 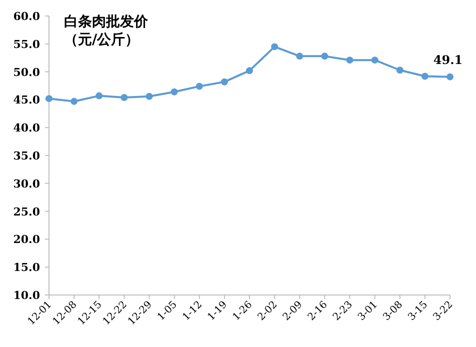 I want to click on y-tick-label: 45.0, so click(x=26, y=100).